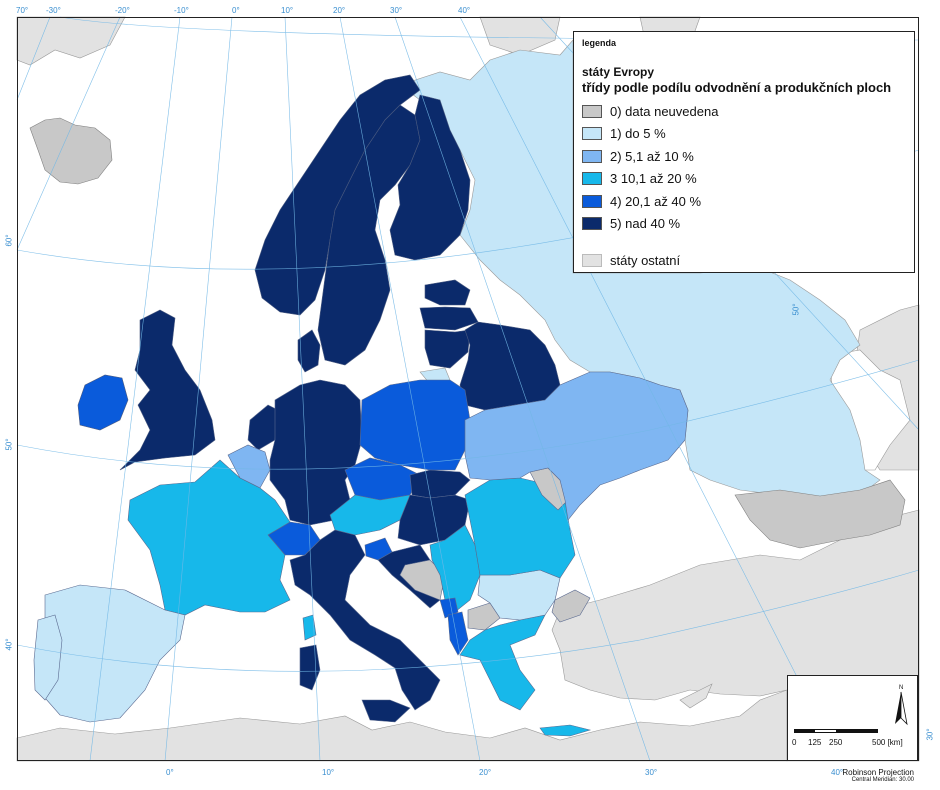 The image size is (940, 790). Describe the element at coordinates (901, 705) in the screenshot. I see `north-arrow-icon: N` at that location.